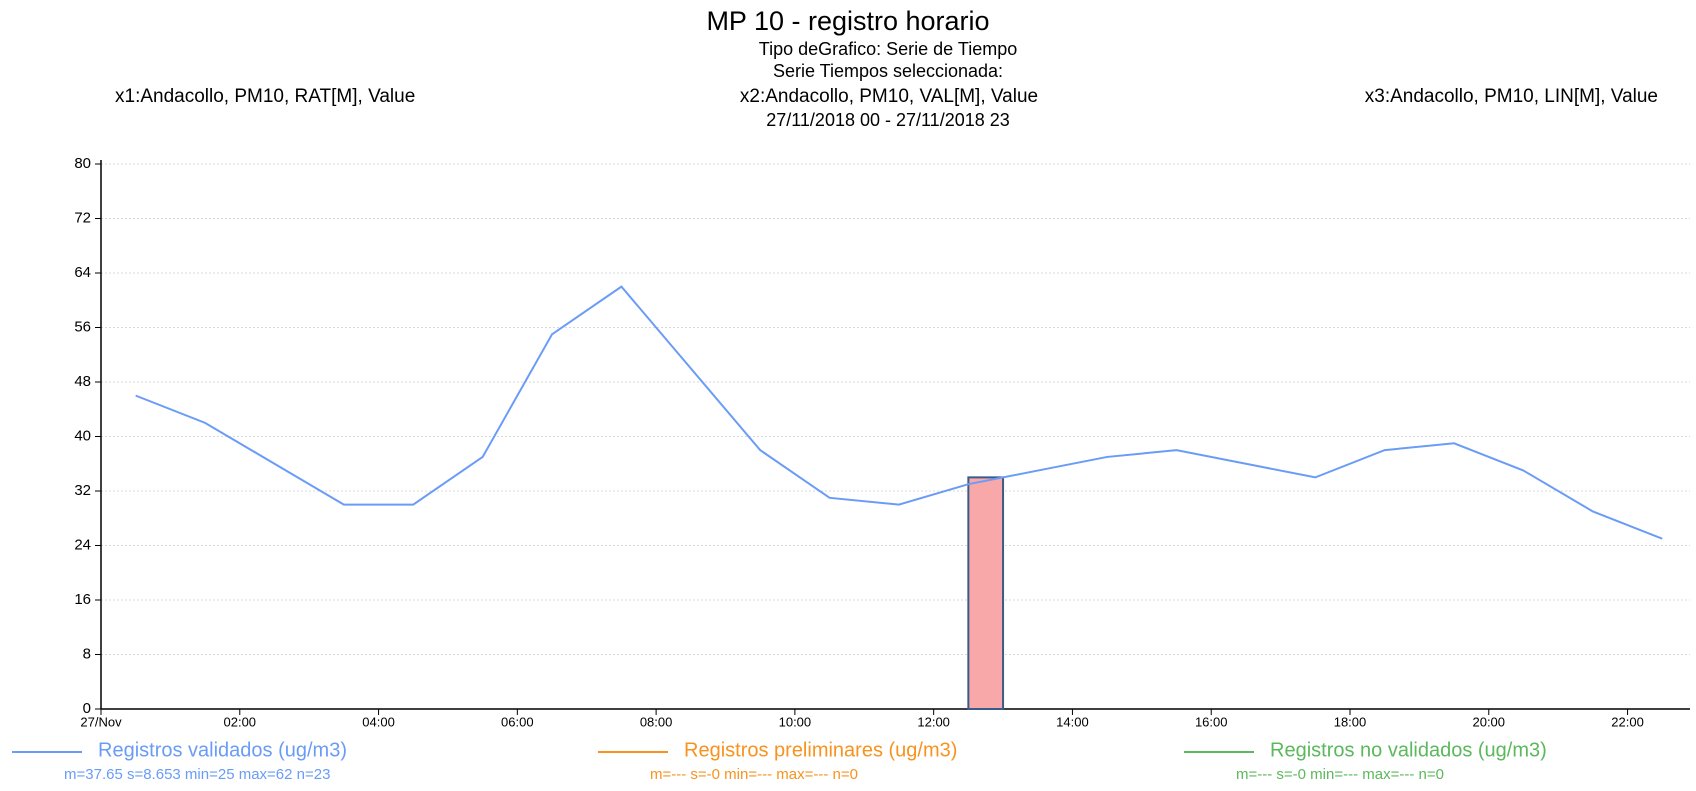 The height and width of the screenshot is (791, 1696). I want to click on x-tick-label: 06:00, so click(517, 721).